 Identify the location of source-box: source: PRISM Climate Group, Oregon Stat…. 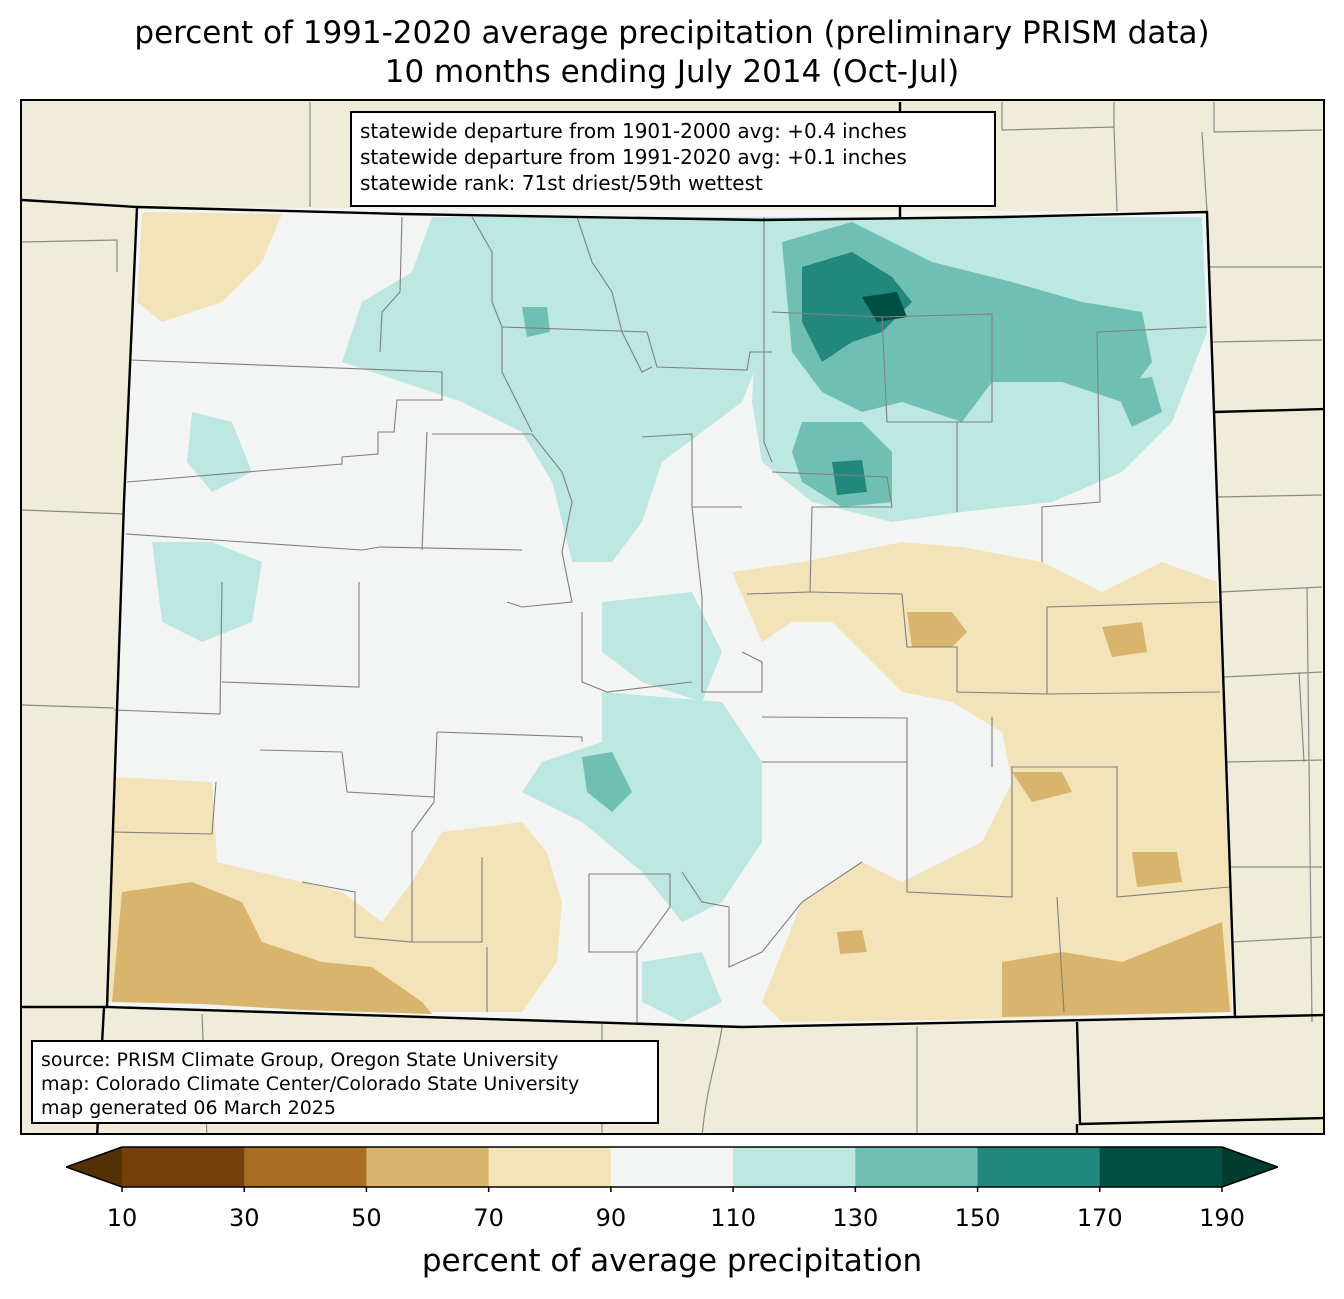
(345, 1082).